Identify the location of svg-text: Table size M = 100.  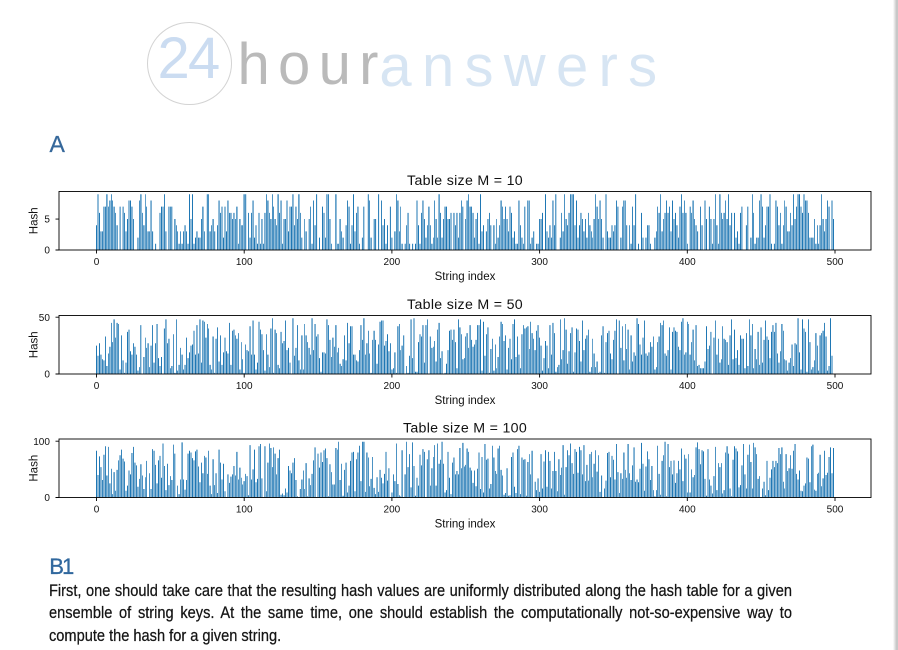
(465, 429).